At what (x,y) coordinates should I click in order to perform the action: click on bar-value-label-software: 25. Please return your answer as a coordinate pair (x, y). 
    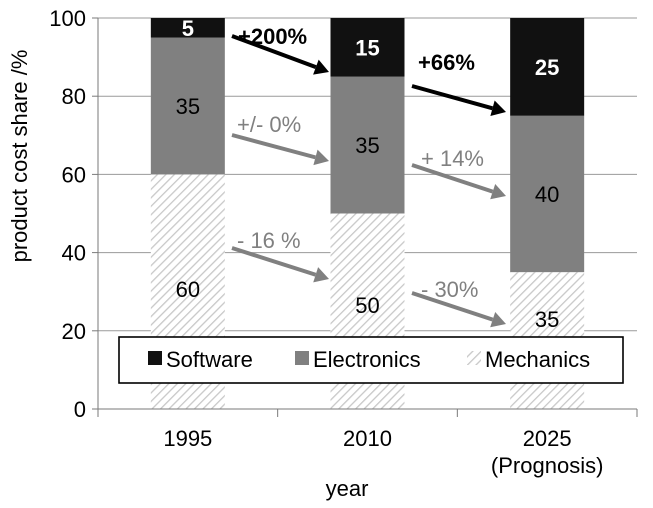
    Looking at the image, I should click on (547, 67).